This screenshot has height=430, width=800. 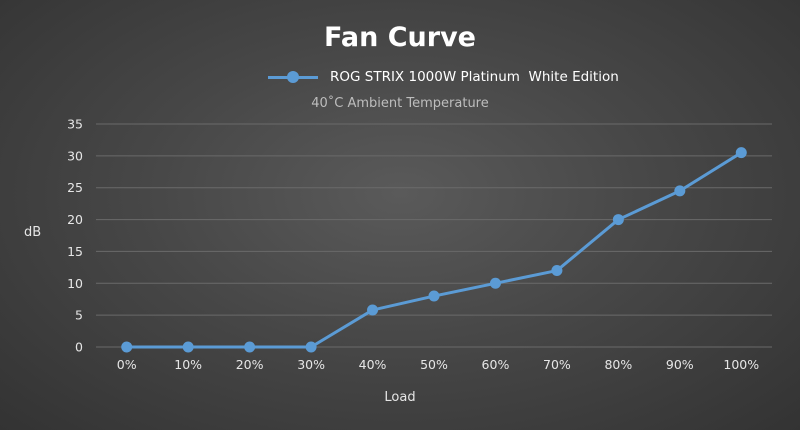 I want to click on x-tick-label: 100%, so click(x=741, y=364).